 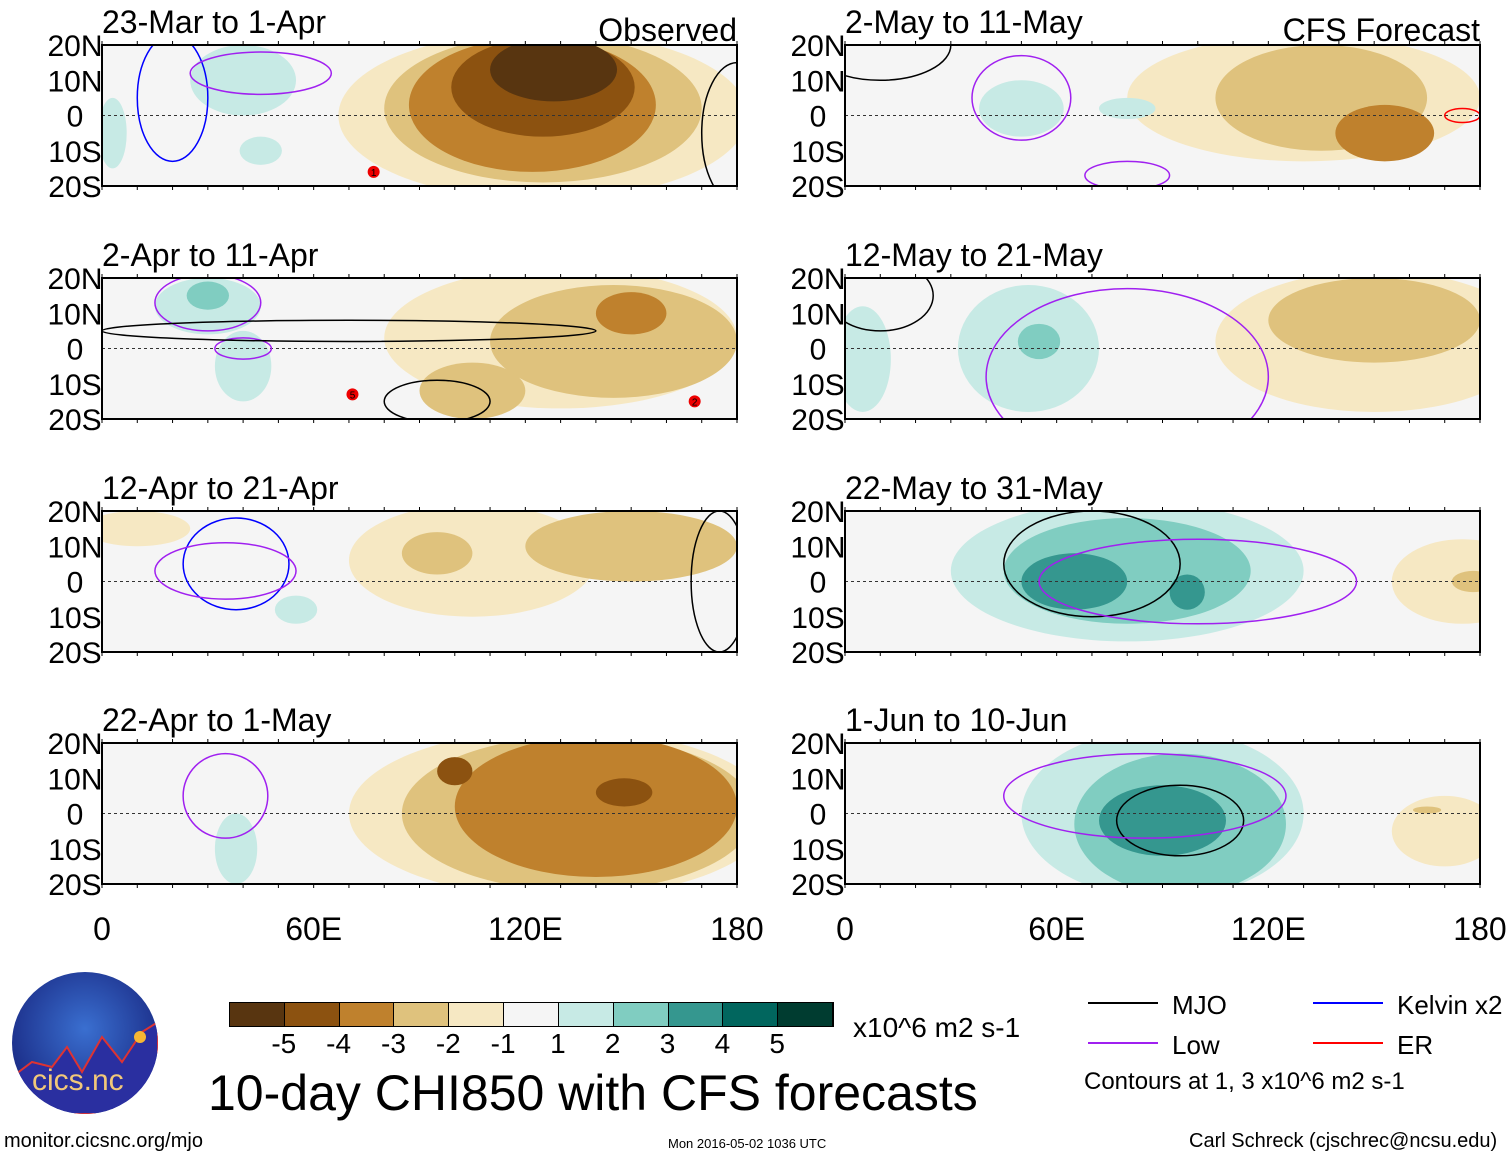 I want to click on colorbar-label: 1, so click(x=558, y=1043).